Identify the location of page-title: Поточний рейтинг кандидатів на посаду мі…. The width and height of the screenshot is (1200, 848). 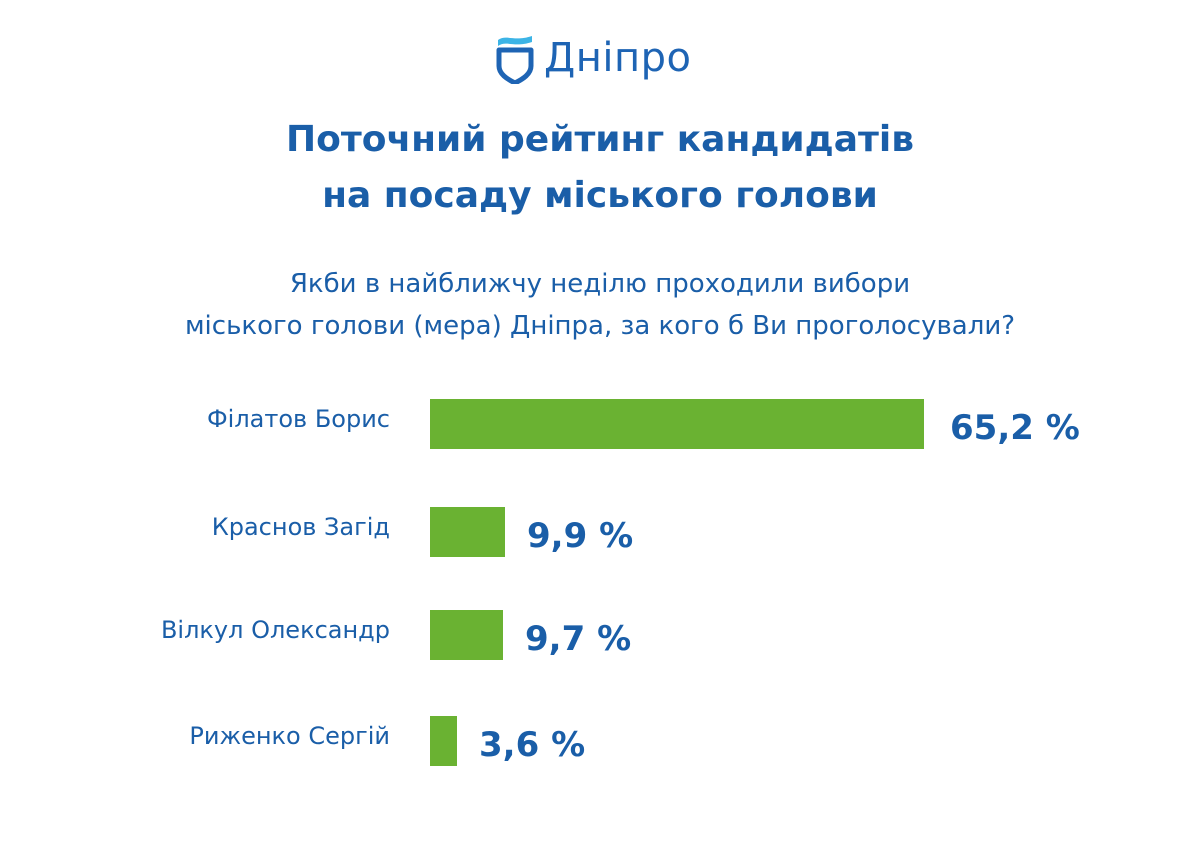
(600, 168).